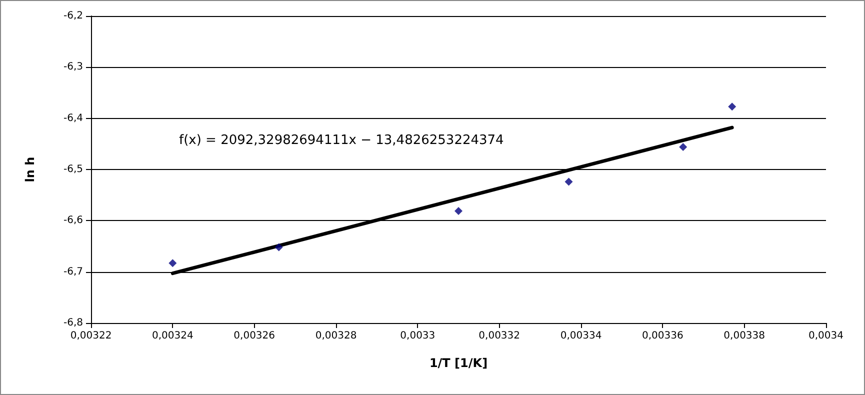 The width and height of the screenshot is (865, 395). Describe the element at coordinates (73, 323) in the screenshot. I see `y-tick-label: -6,8` at that location.